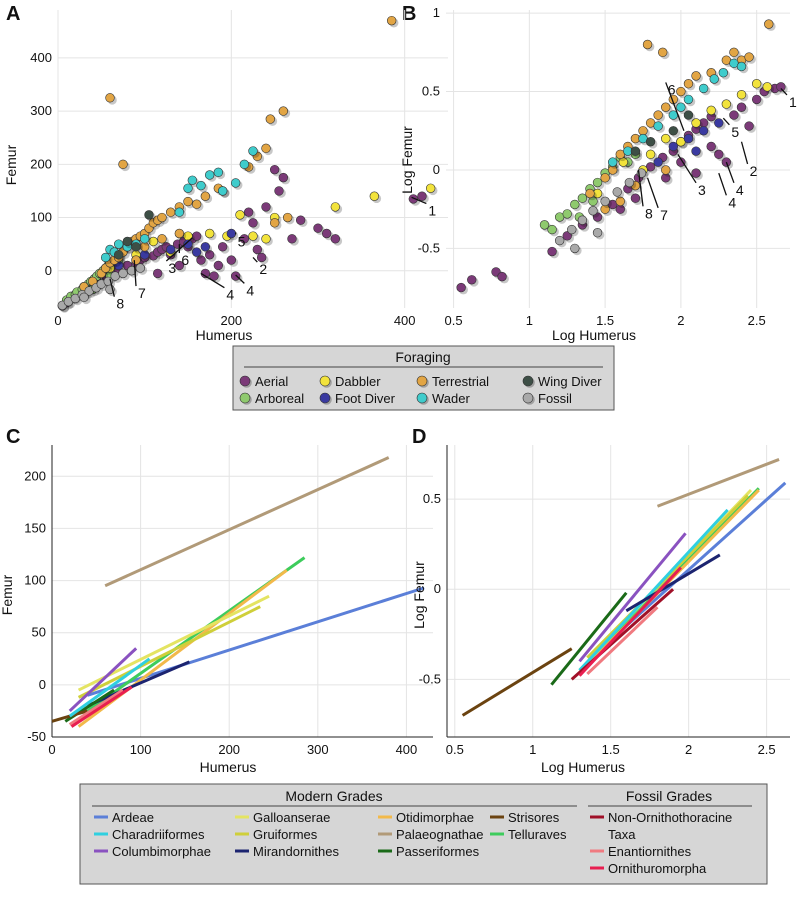  What do you see at coordinates (583, 767) in the screenshot?
I see `panel-d-xlabel: Log Humerus` at bounding box center [583, 767].